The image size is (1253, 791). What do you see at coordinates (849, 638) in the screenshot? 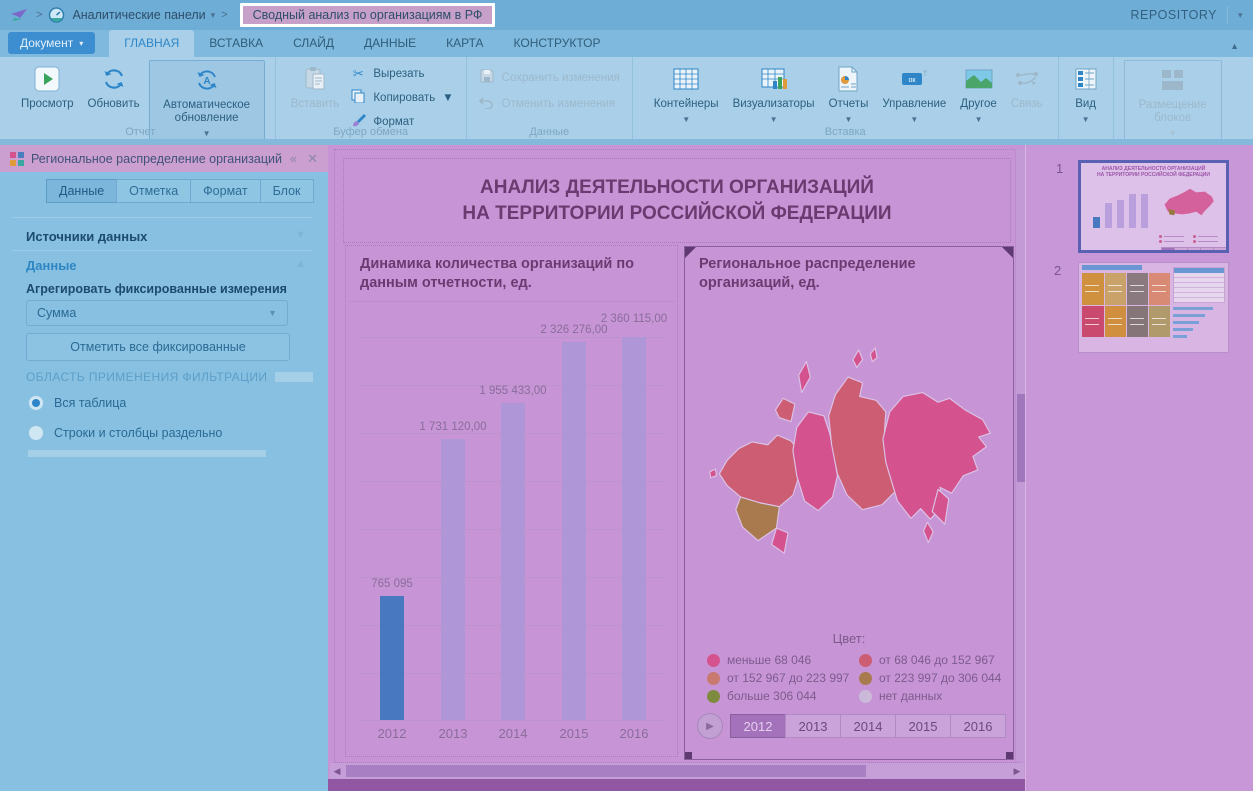
I see `map-legend-title: Цвет:` at bounding box center [849, 638].